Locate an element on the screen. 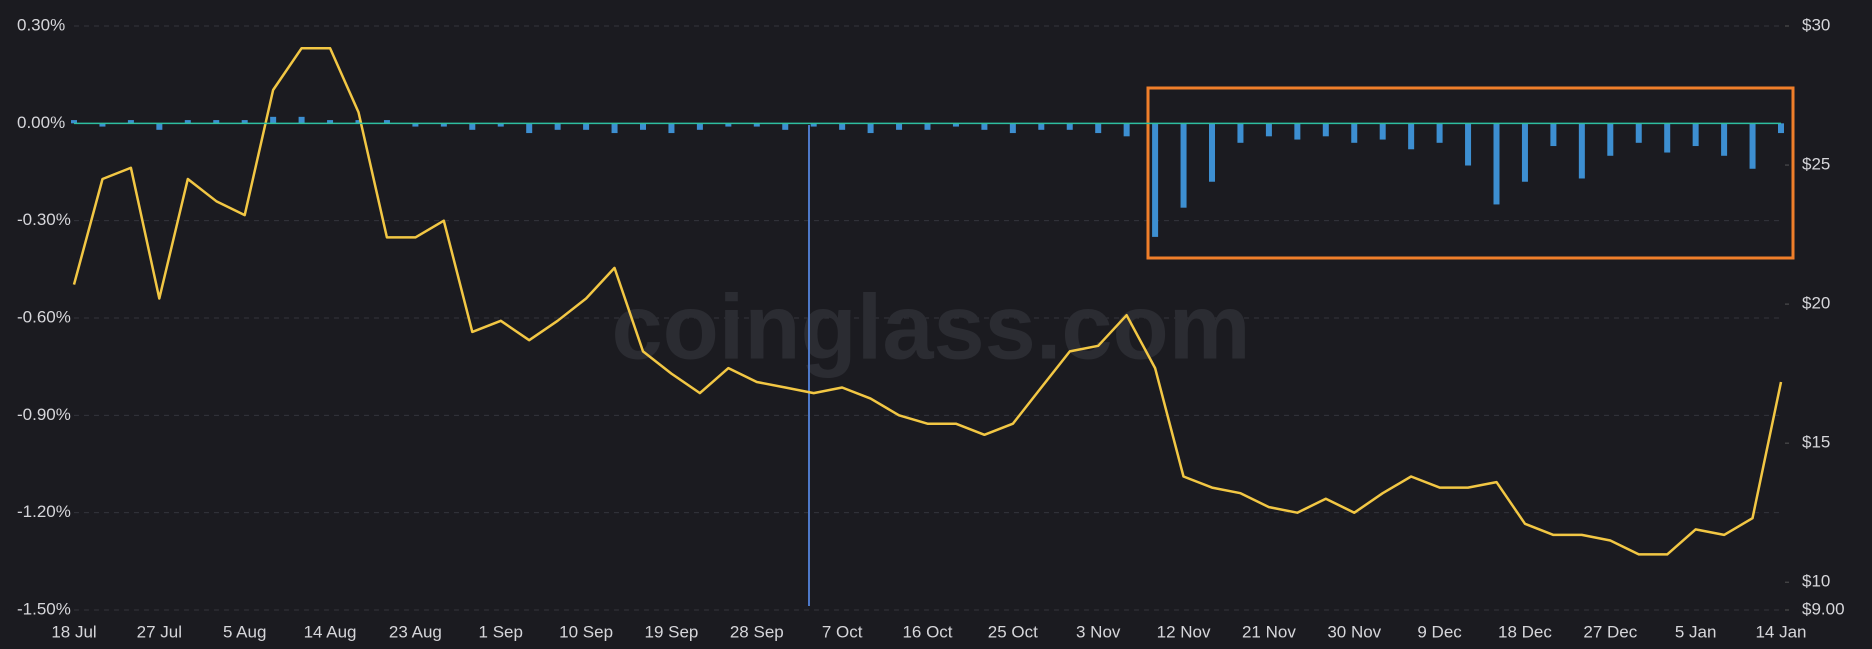 The image size is (1872, 649). x-tick-label: 25 Oct is located at coordinates (1013, 631).